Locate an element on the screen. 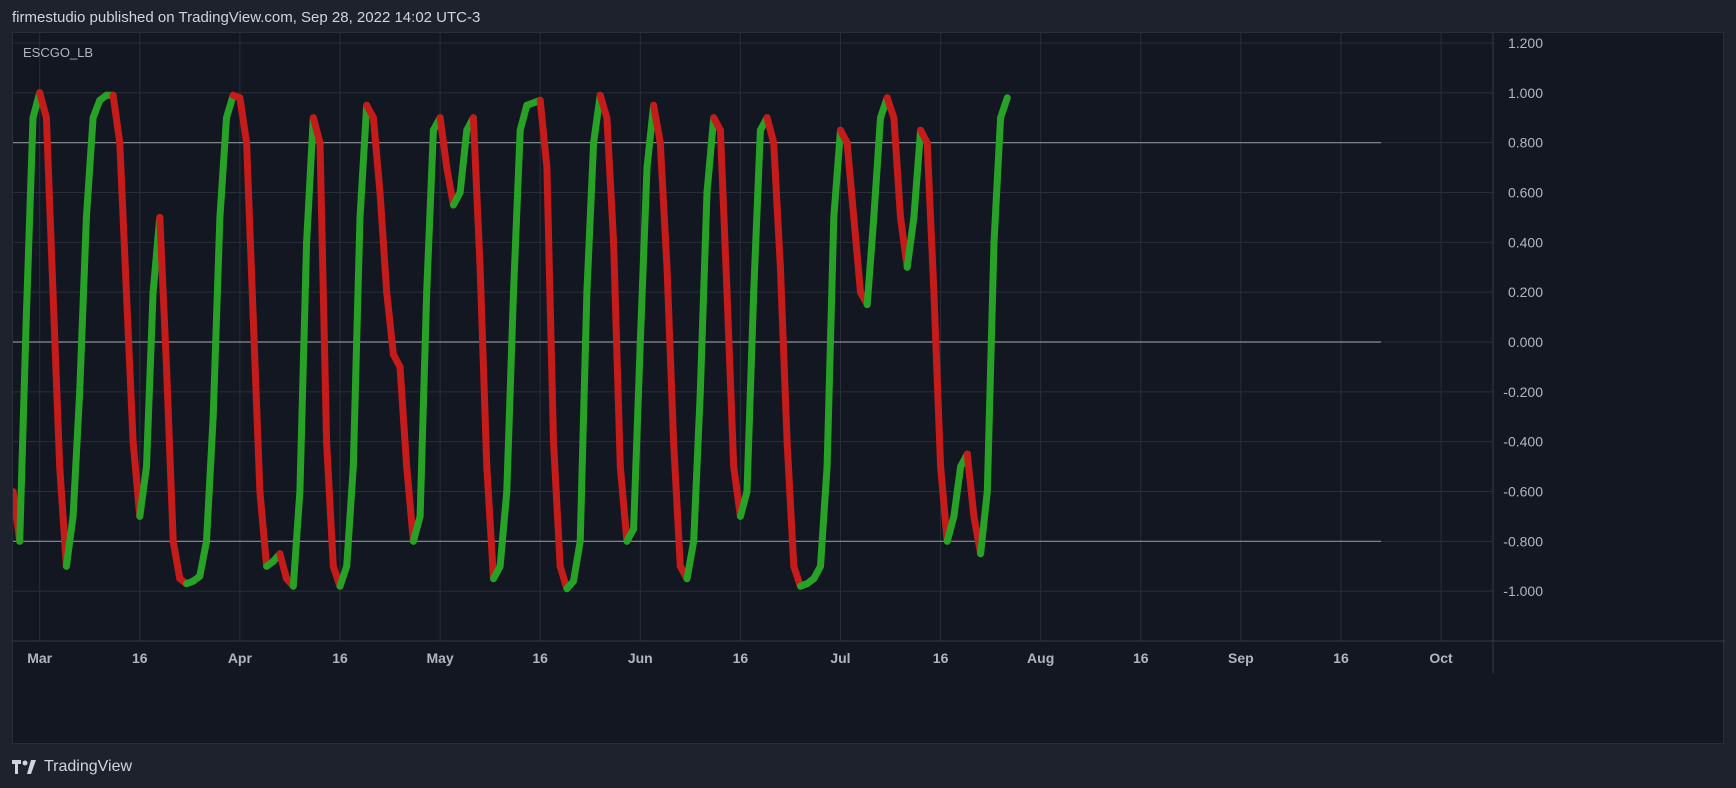  y-tick-label-2: 0.800 is located at coordinates (1525, 143).